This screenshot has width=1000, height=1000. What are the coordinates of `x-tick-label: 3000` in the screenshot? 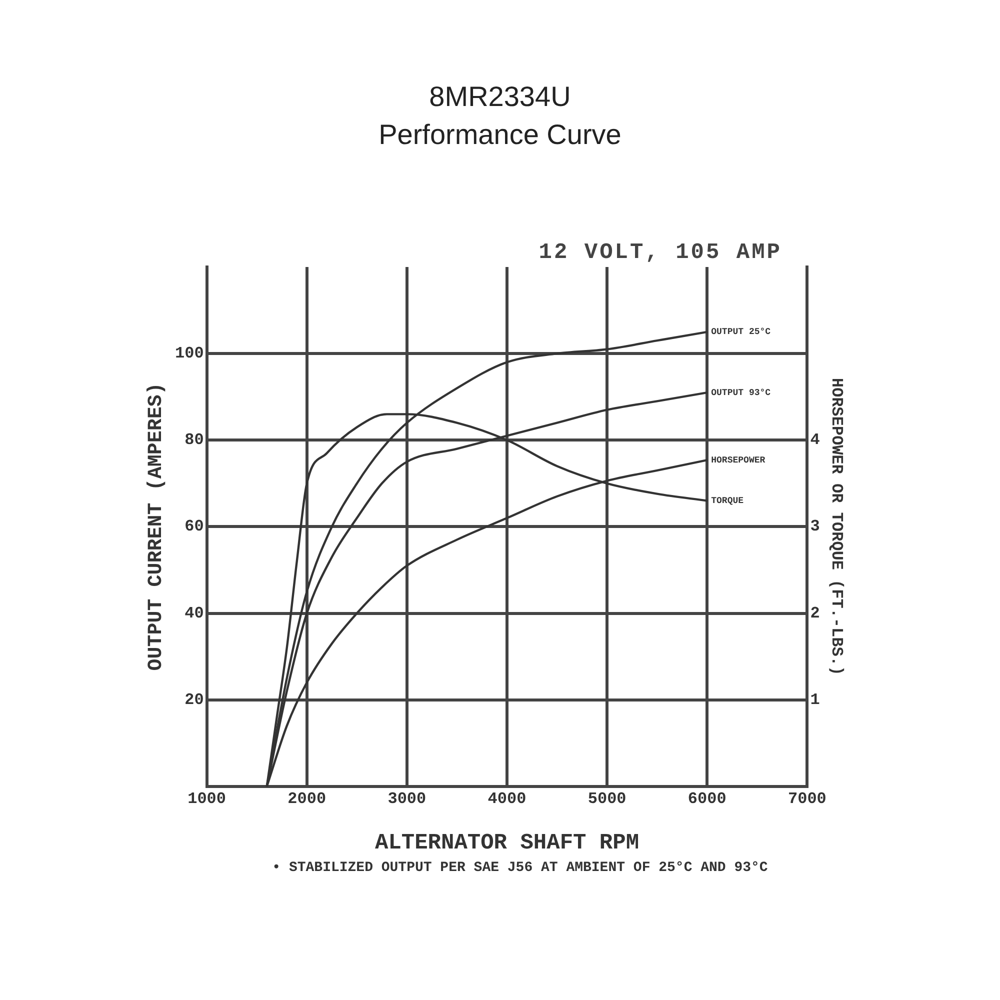 It's located at (407, 799).